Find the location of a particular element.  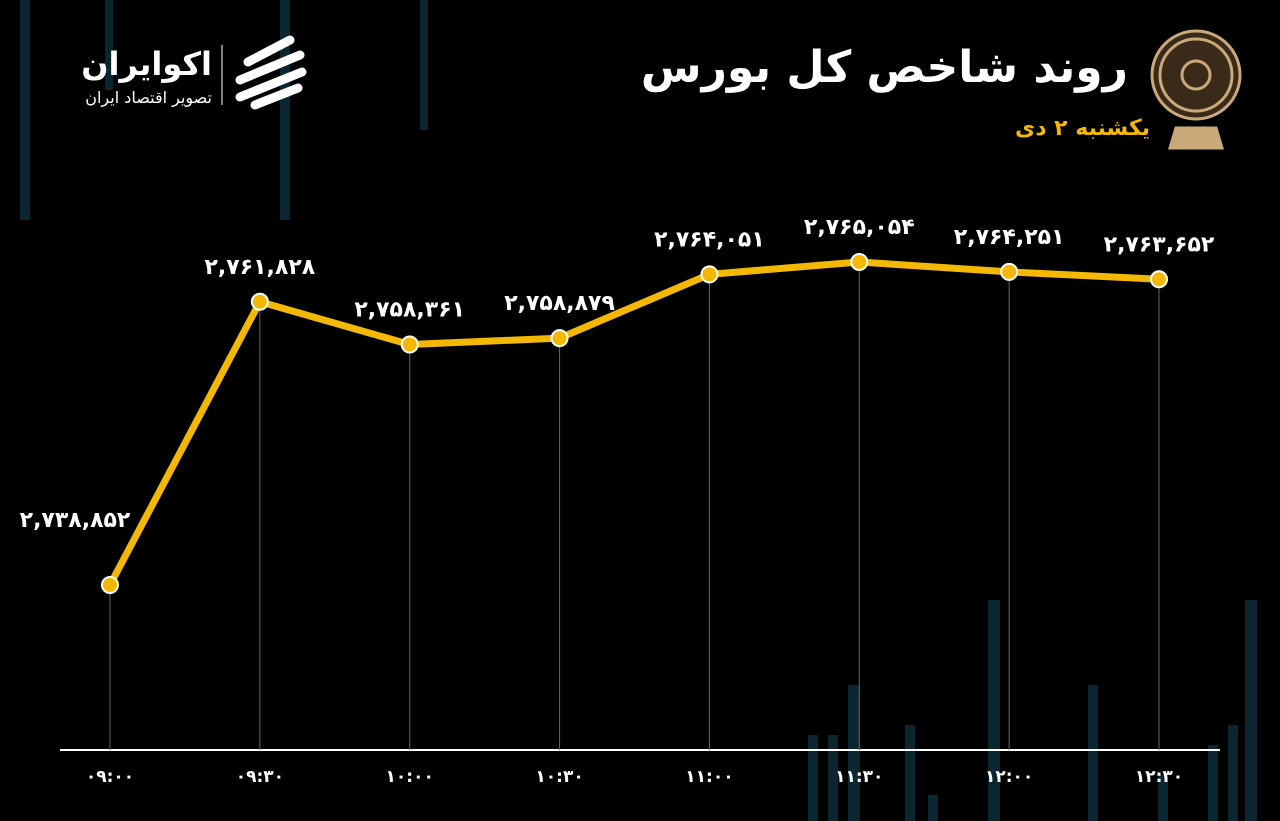

chart-title: روند شاخص کل بورس is located at coordinates (884, 67).